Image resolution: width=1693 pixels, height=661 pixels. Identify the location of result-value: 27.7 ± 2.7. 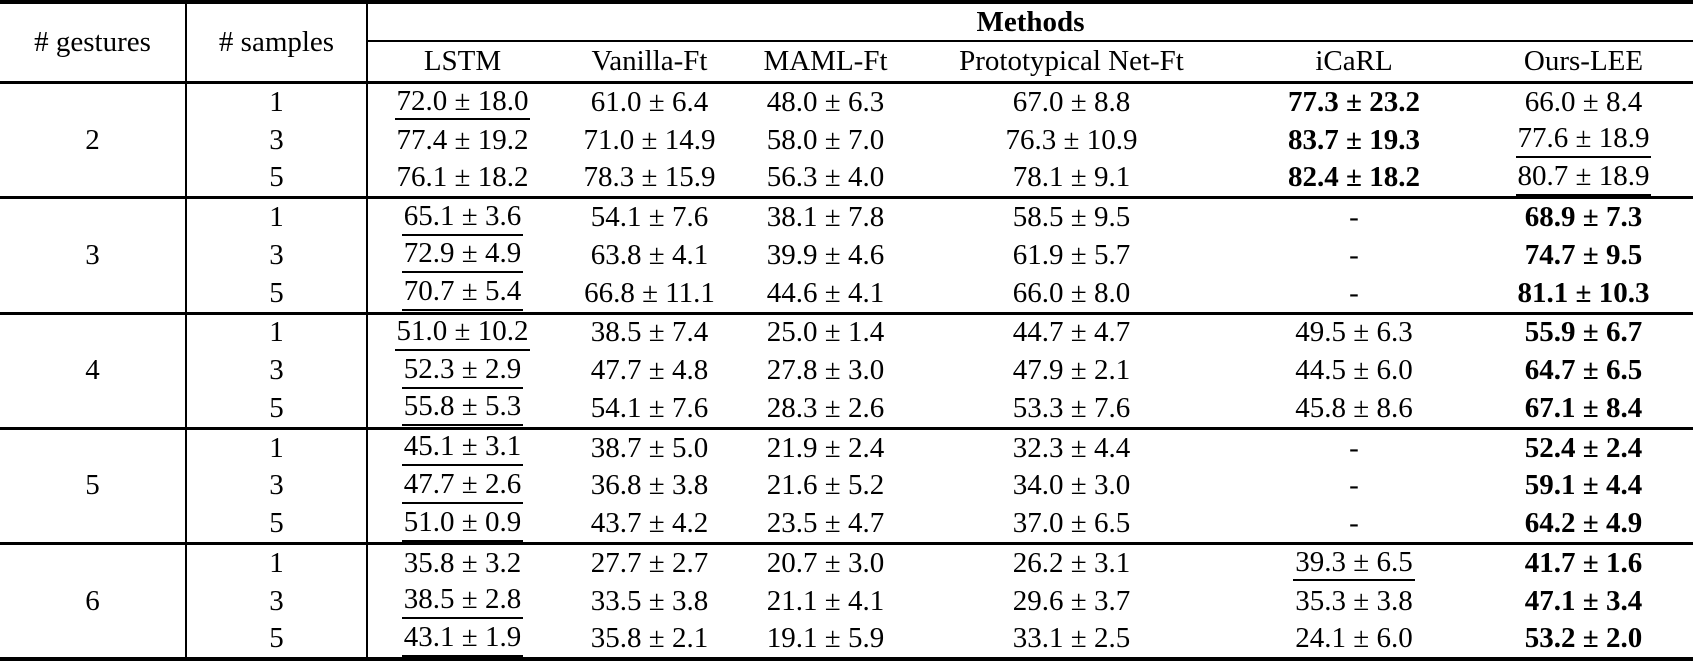
(649, 563).